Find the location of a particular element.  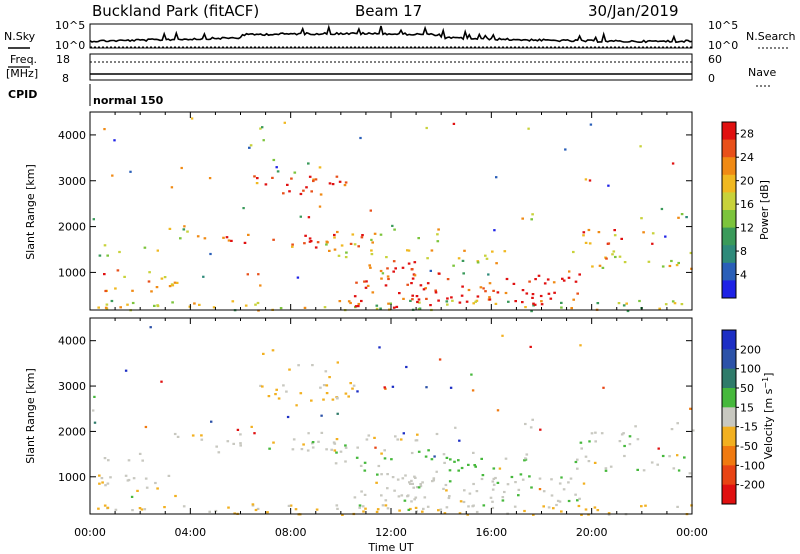

colorbar-tick-label: -100 is located at coordinates (752, 465).